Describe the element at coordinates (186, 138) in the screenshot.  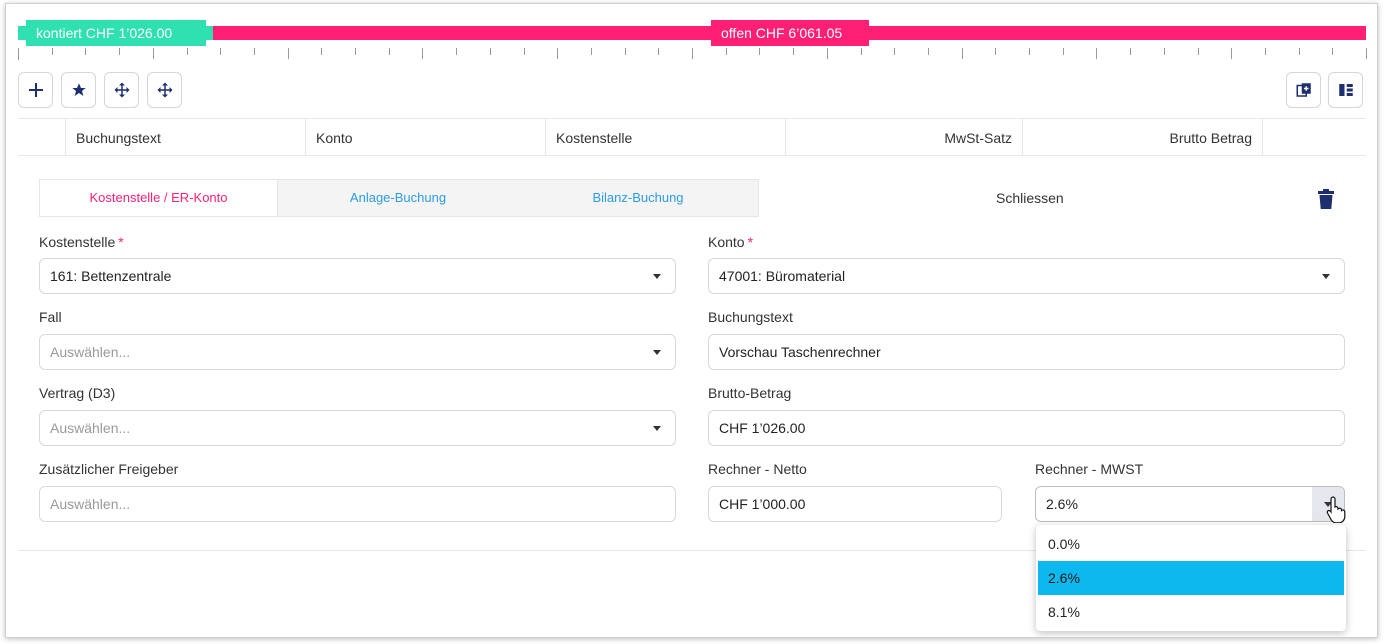
I see `column-header-buchungstext: Buchungstext` at that location.